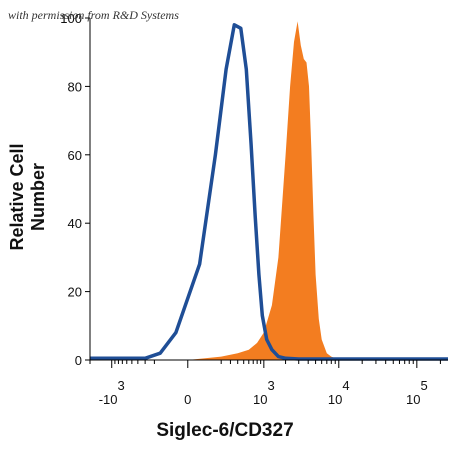 This screenshot has height=451, width=450. Describe the element at coordinates (75, 292) in the screenshot. I see `y-tick-label: 20` at that location.